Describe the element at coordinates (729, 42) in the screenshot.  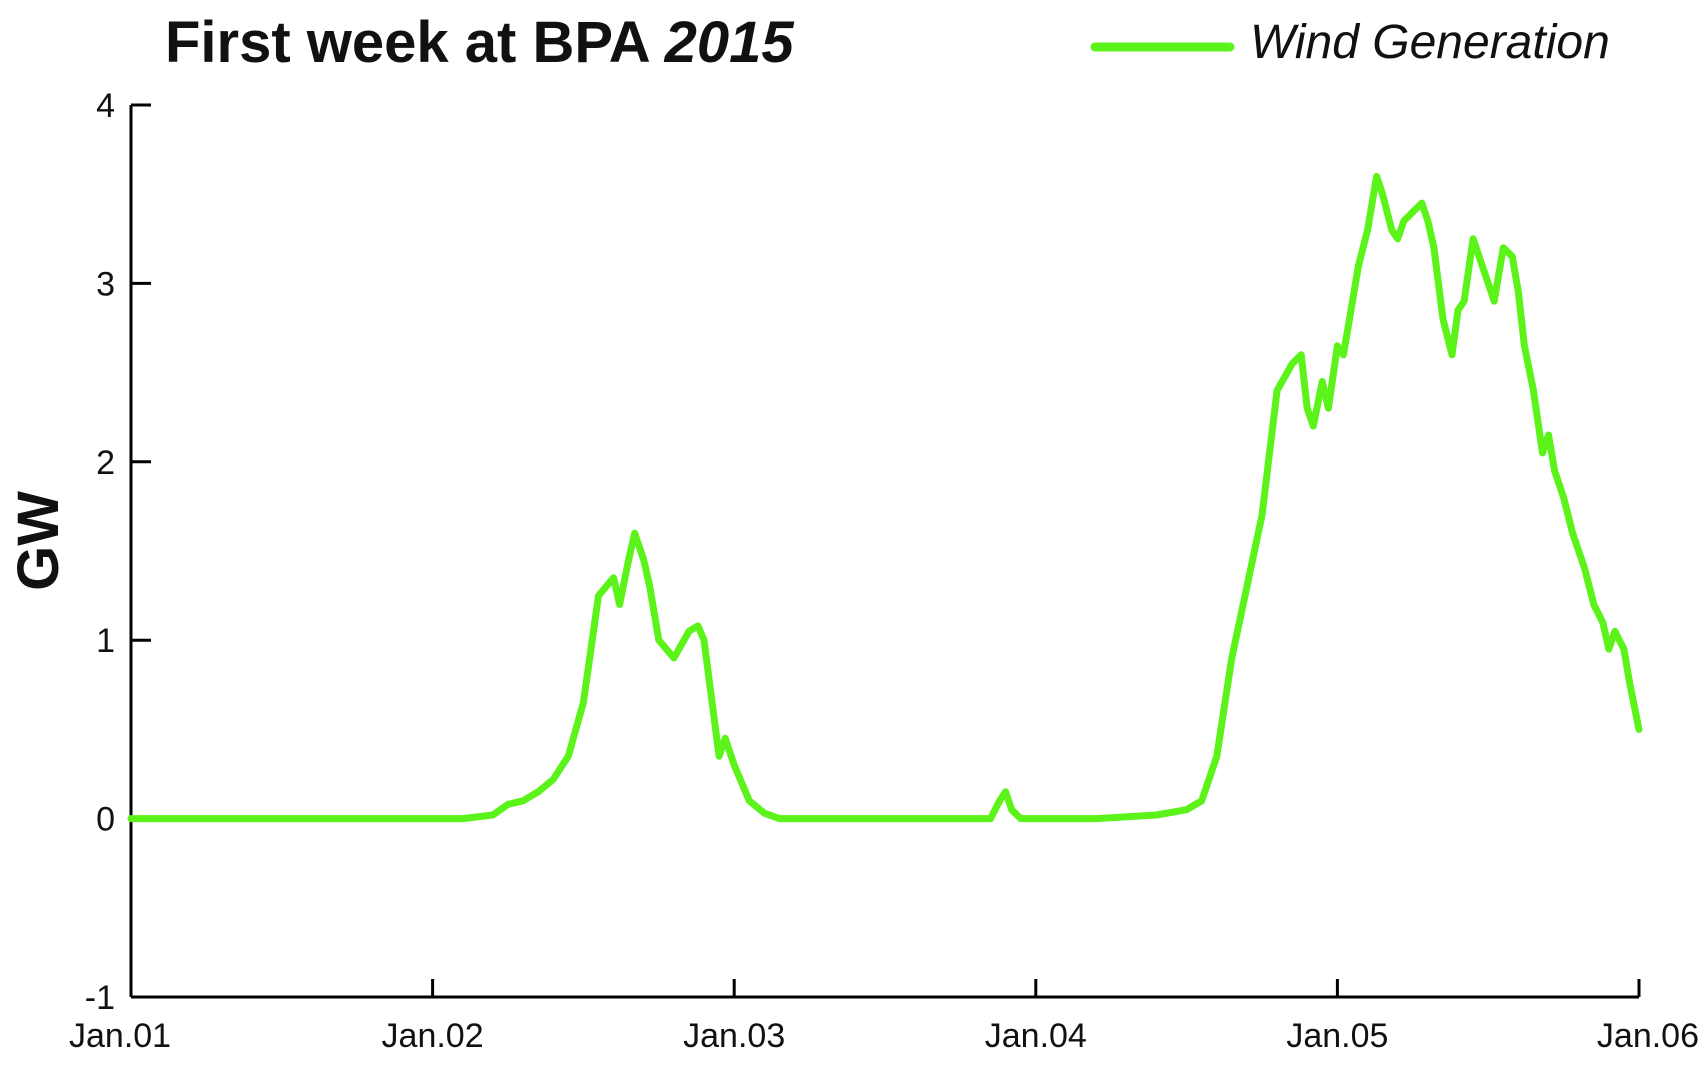
I see `chart-title-year: 2015` at that location.